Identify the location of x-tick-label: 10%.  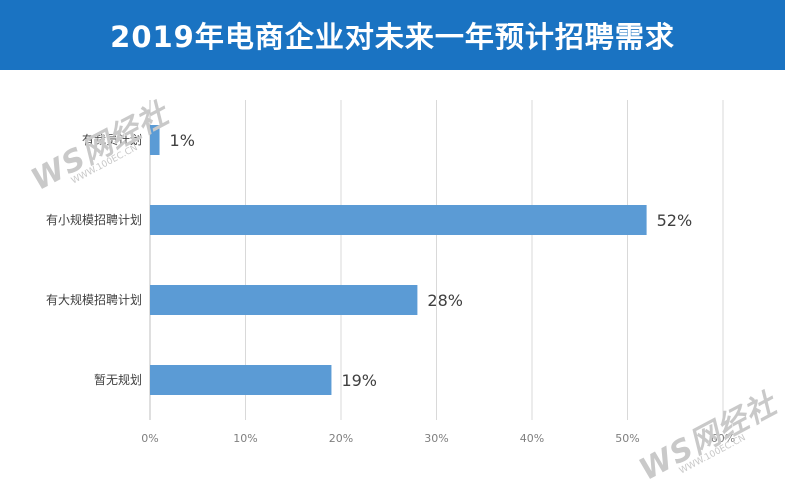
(245, 438).